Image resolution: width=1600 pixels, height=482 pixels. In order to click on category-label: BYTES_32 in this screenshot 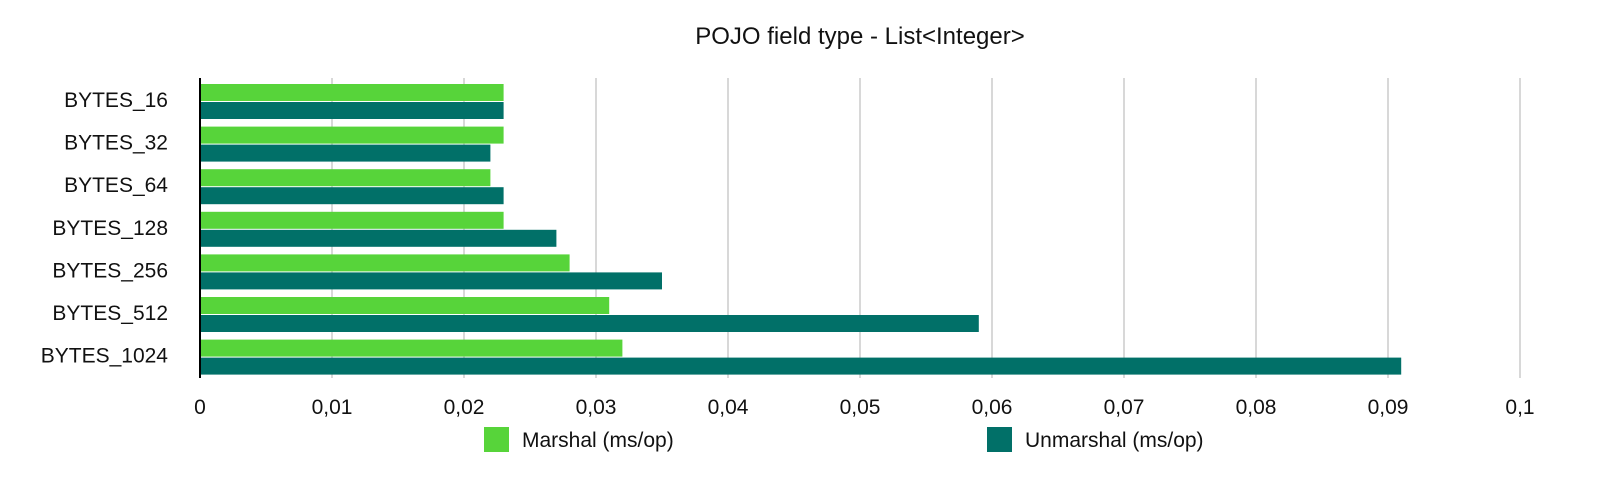, I will do `click(116, 143)`.